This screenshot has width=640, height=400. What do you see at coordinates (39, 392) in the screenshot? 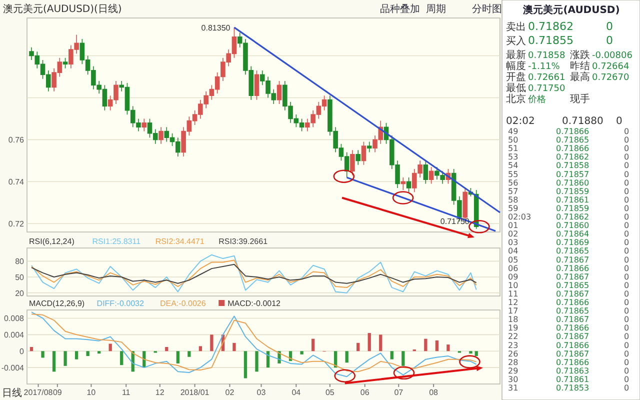
I see `x-tick-label: 2017/08` at bounding box center [39, 392].